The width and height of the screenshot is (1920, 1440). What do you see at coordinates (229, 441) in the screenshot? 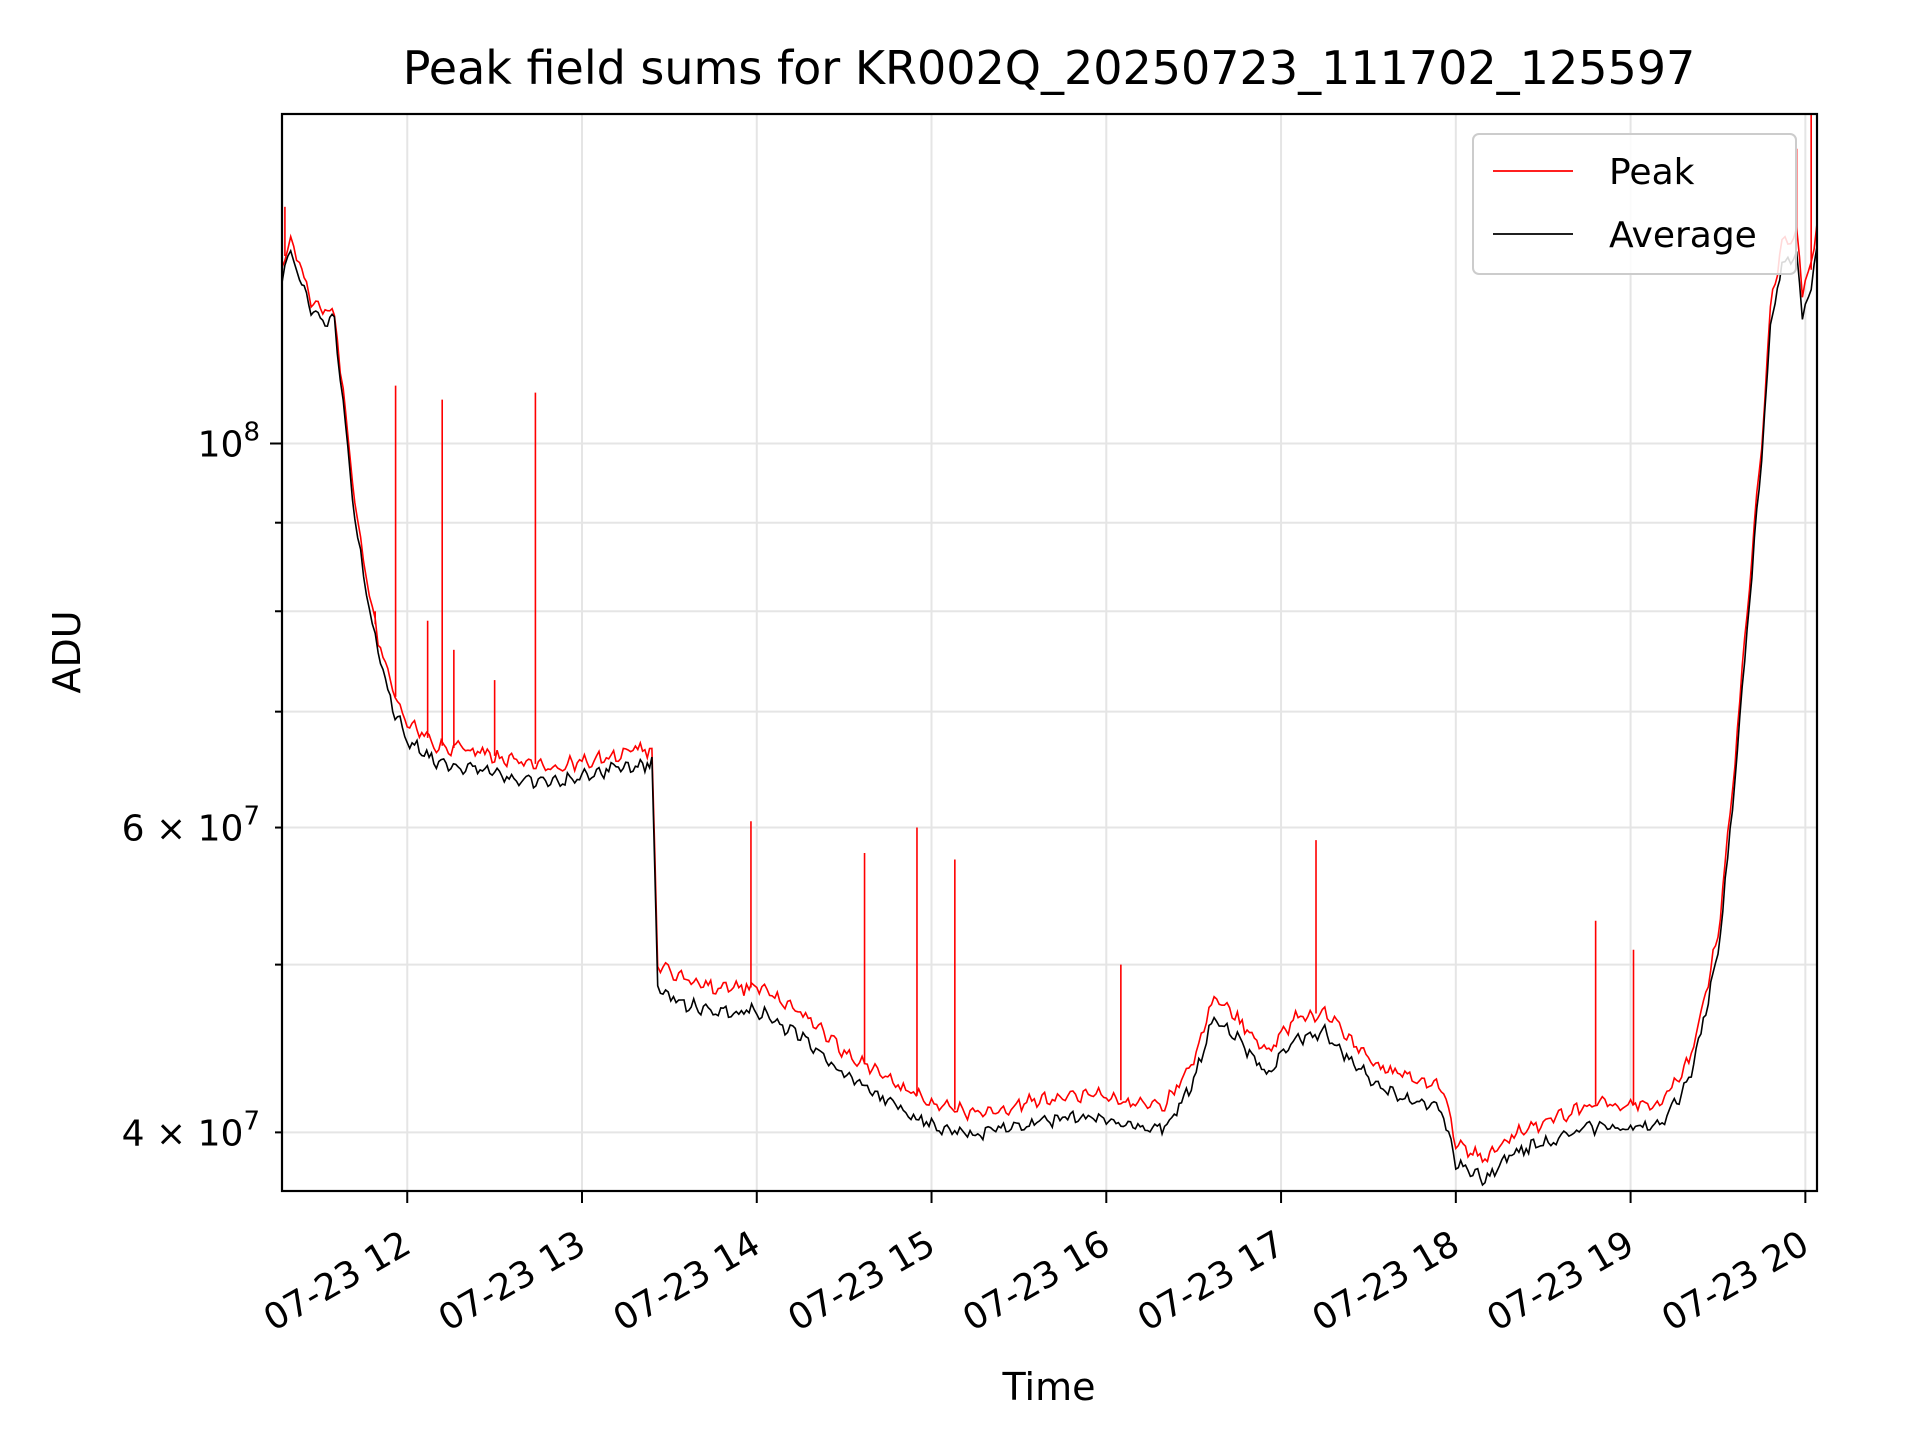
I see `y-tick-label: 108` at bounding box center [229, 441].